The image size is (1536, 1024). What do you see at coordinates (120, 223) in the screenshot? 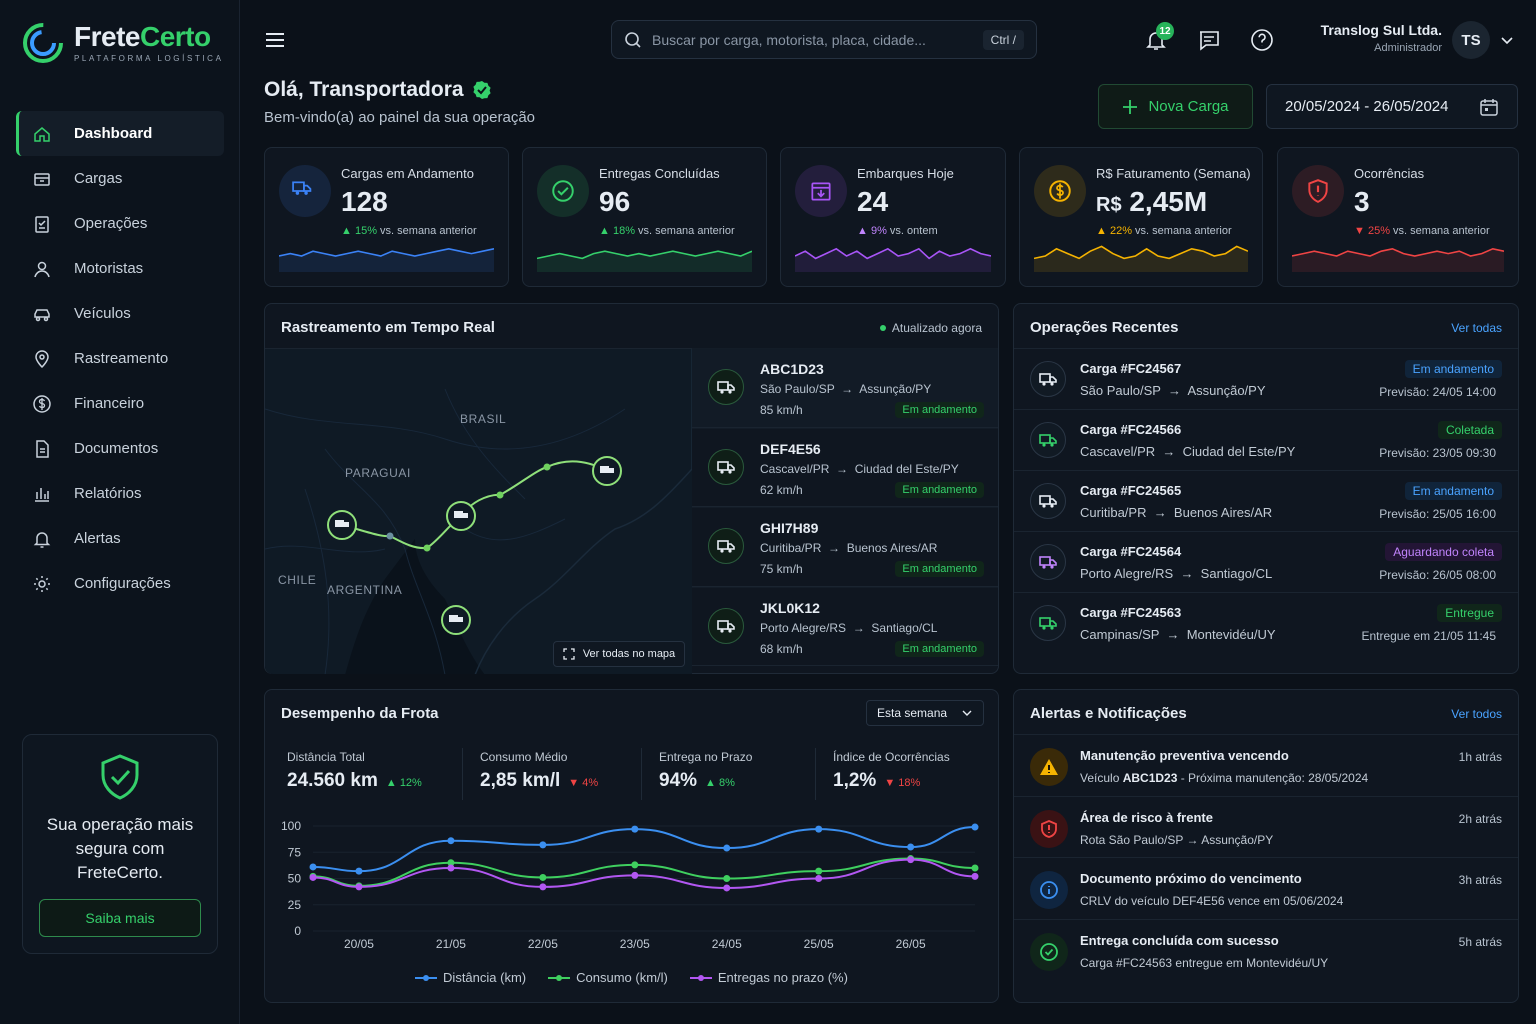
I see `sidebar-item-operacoes: Operações` at bounding box center [120, 223].